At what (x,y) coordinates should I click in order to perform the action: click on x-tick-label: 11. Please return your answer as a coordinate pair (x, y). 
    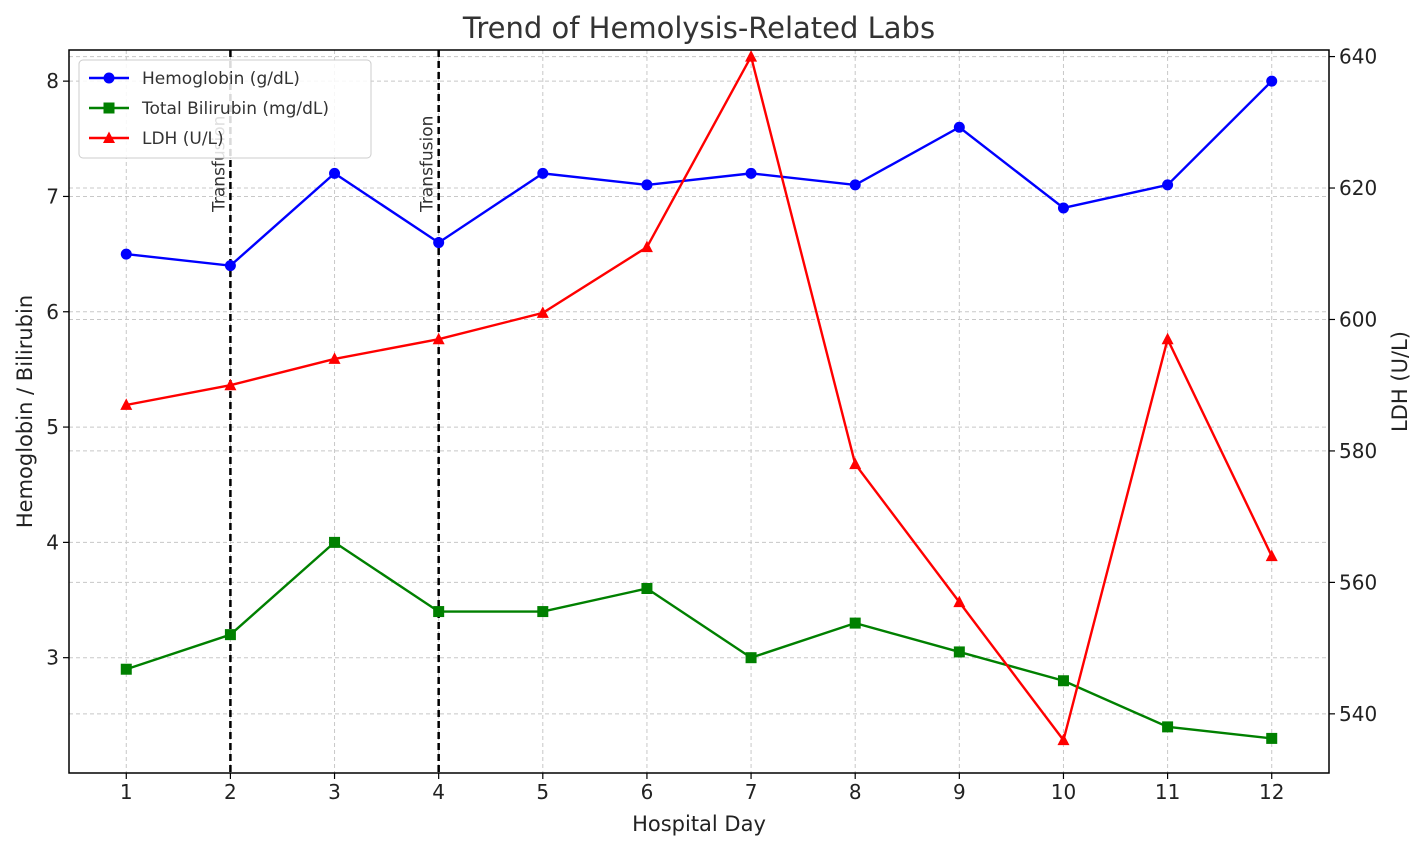
    Looking at the image, I should click on (1167, 792).